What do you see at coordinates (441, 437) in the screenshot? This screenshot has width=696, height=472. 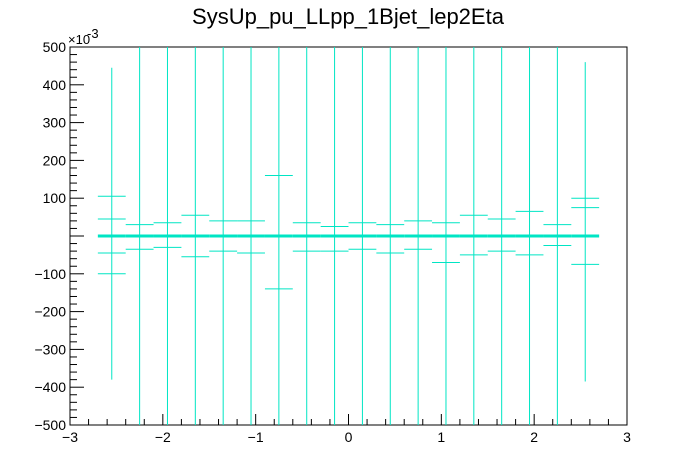 I see `x-tick-label: 1` at bounding box center [441, 437].